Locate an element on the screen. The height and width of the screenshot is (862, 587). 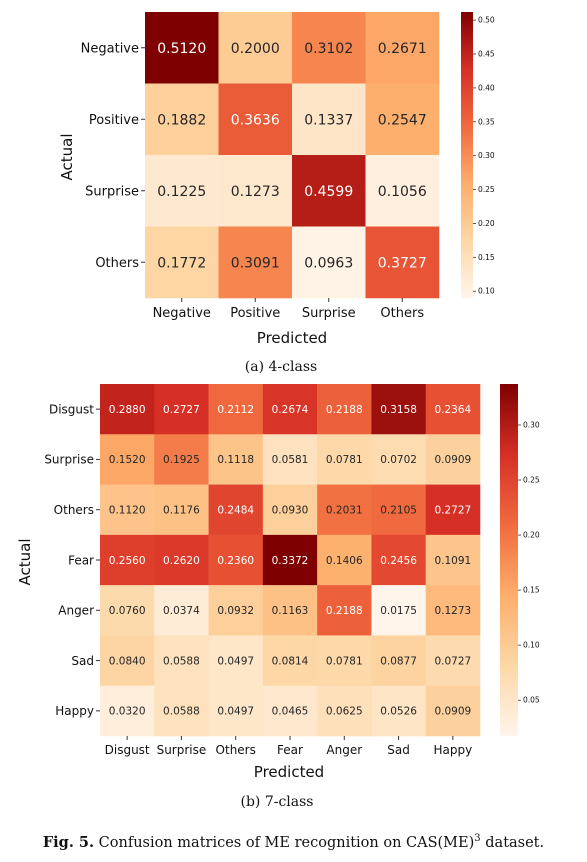
figure-caption-superscript: 3 is located at coordinates (477, 838).